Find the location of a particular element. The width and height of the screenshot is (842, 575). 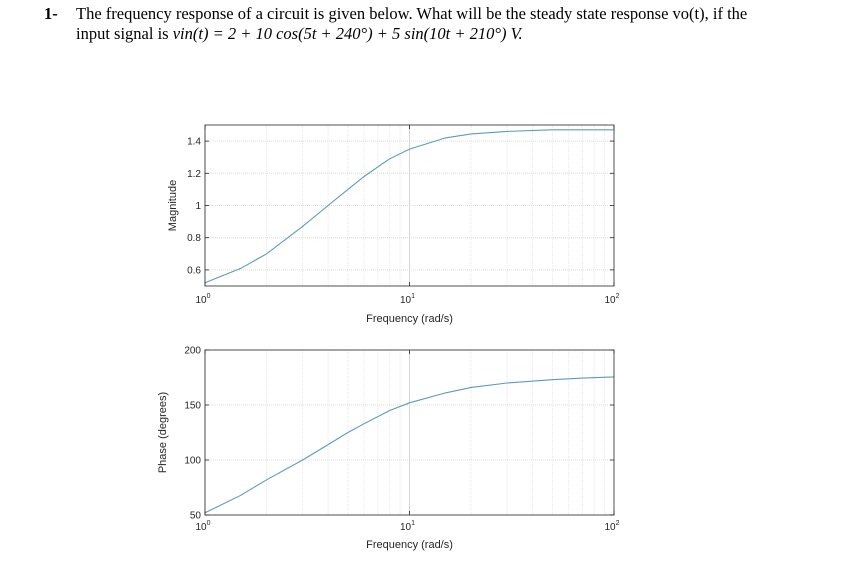

y-tick-label: 1.4 is located at coordinates (194, 142).